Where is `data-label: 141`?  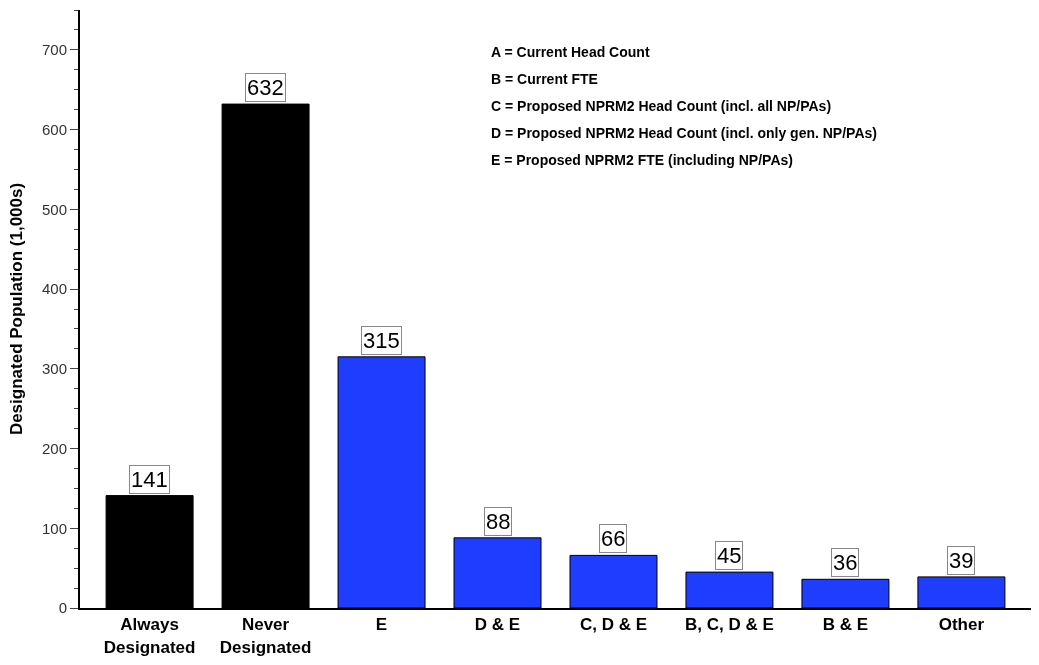 data-label: 141 is located at coordinates (149, 479).